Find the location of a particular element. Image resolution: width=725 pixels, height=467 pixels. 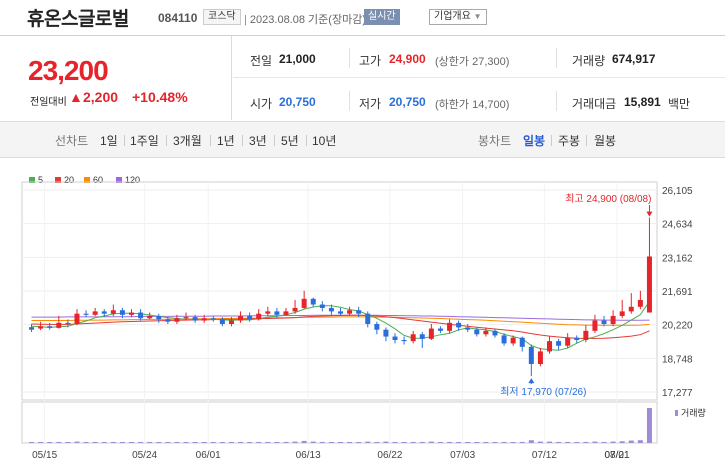

tab-daily: 일봉 is located at coordinates (534, 141).